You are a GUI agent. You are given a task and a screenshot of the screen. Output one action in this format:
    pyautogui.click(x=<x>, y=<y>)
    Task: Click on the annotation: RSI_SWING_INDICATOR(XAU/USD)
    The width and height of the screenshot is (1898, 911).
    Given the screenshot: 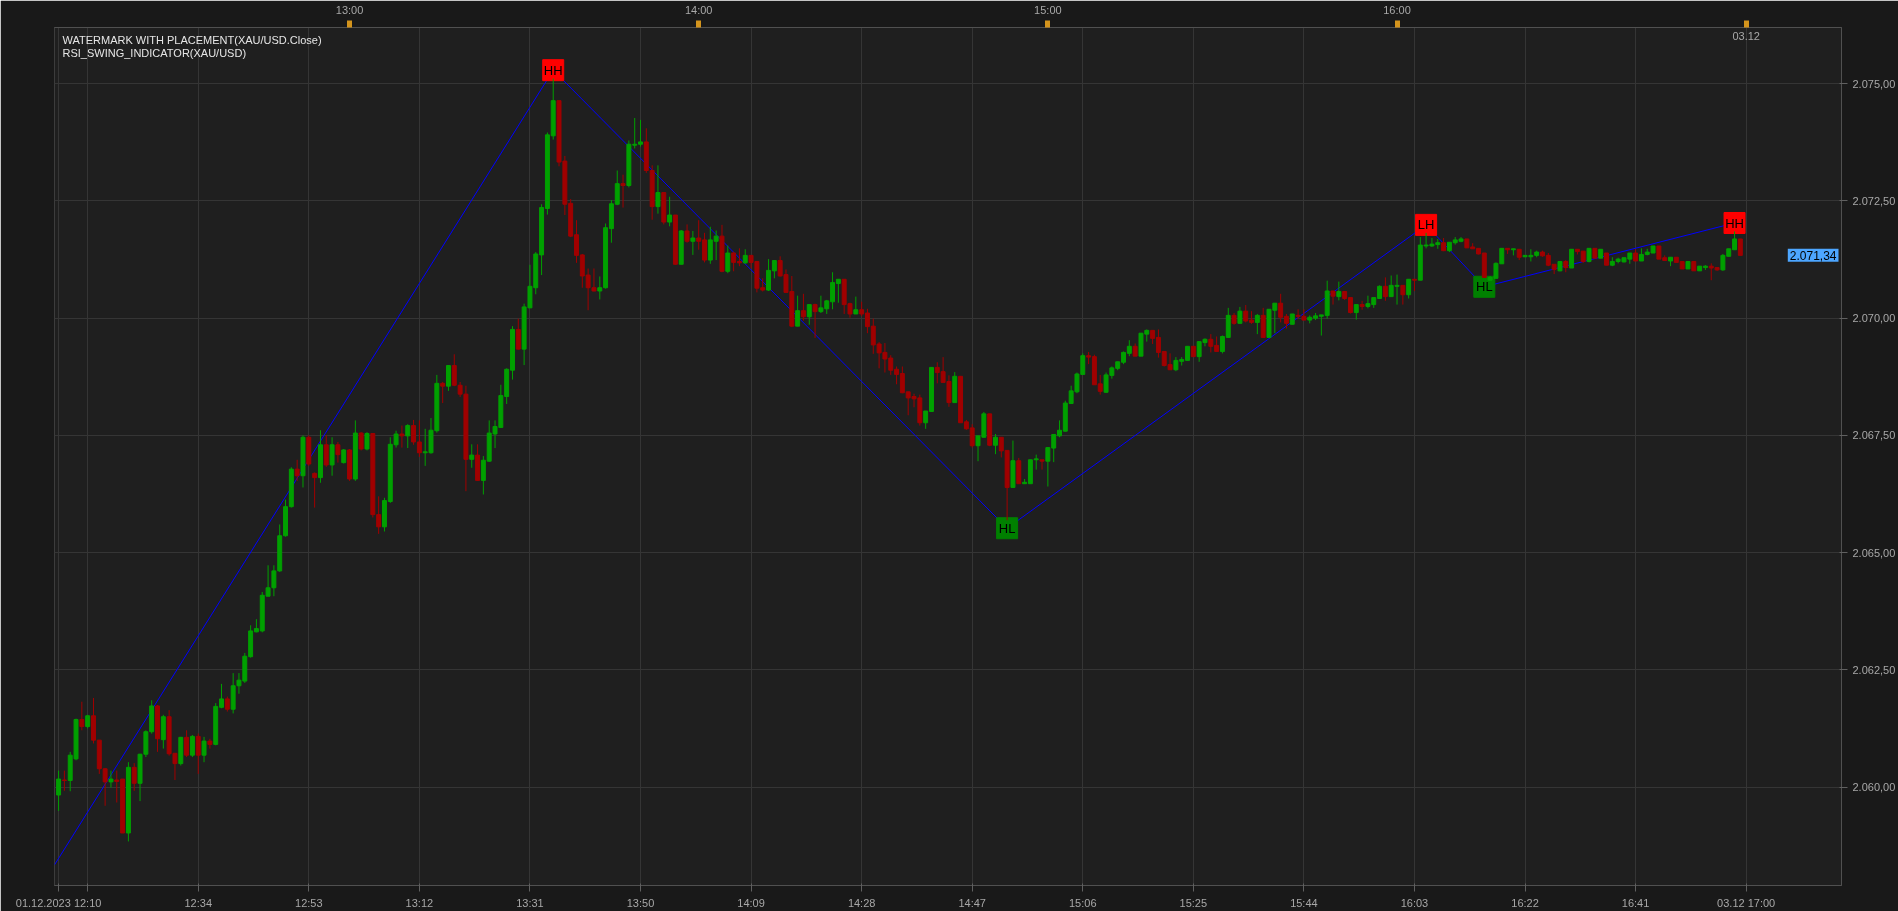 What is the action you would take?
    pyautogui.click(x=154, y=52)
    